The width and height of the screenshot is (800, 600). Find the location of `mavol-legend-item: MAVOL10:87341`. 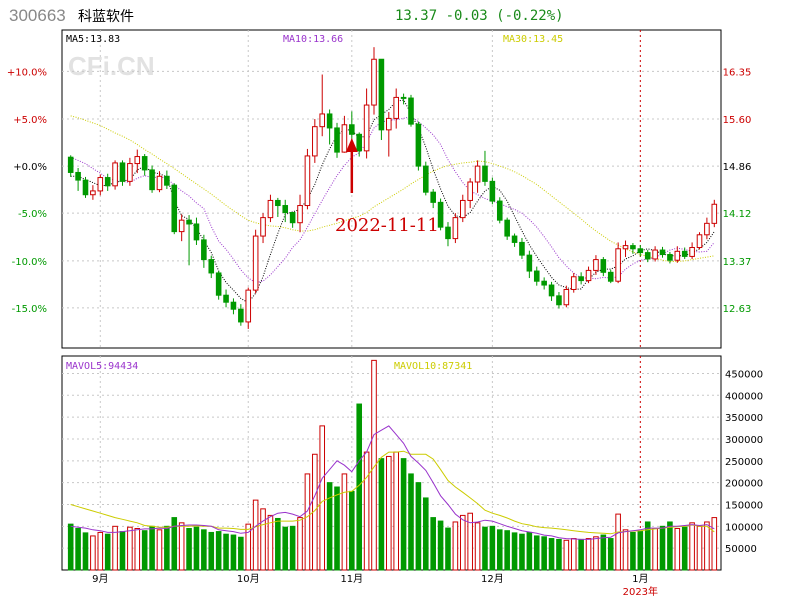

mavol-legend-item: MAVOL10:87341 is located at coordinates (433, 366).